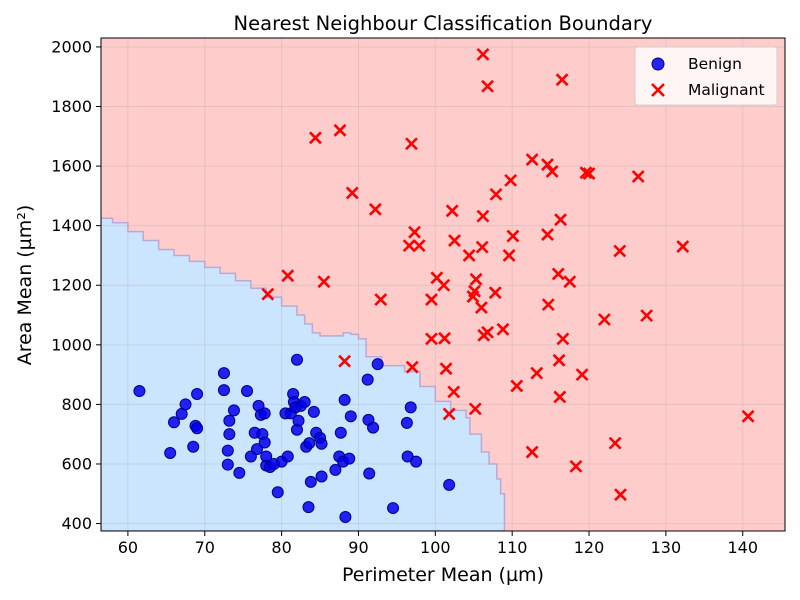 Image resolution: width=800 pixels, height=600 pixels. Describe the element at coordinates (76, 523) in the screenshot. I see `y-tick-label: 400` at that location.